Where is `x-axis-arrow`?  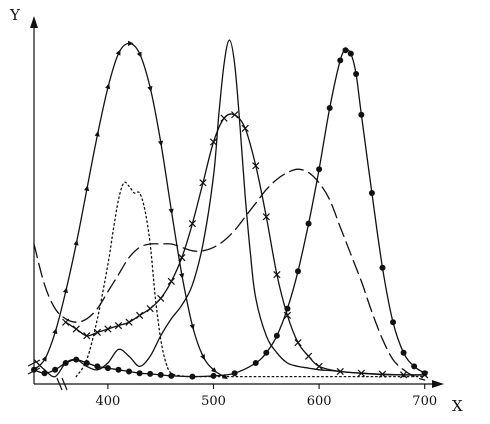 x-axis-arrow is located at coordinates (438, 384).